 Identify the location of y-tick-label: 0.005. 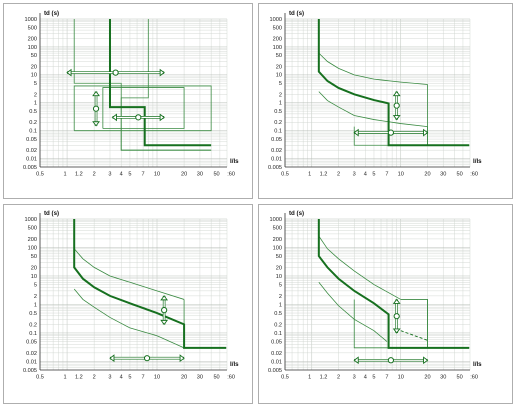
(275, 168).